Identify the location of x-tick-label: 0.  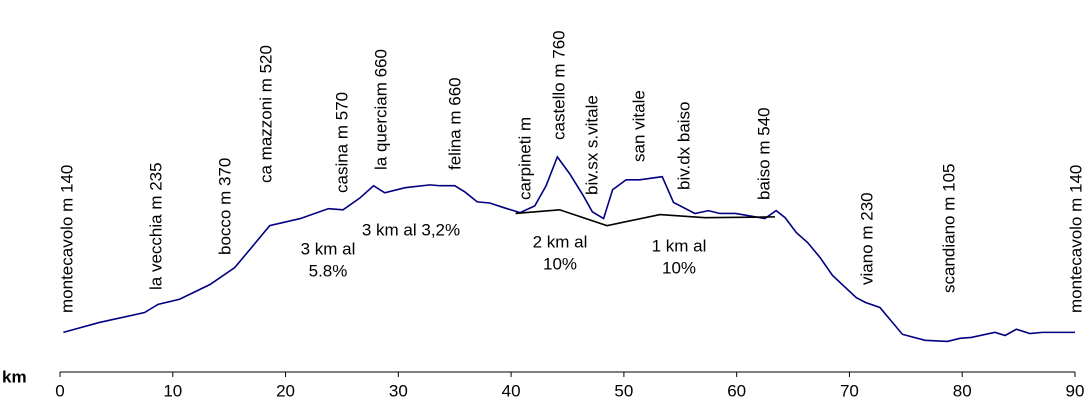
(59, 390).